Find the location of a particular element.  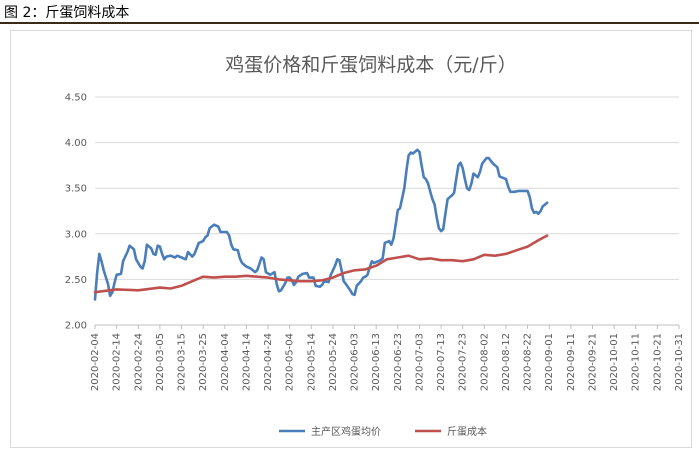

y-tick-label: 4.50 is located at coordinates (76, 98).